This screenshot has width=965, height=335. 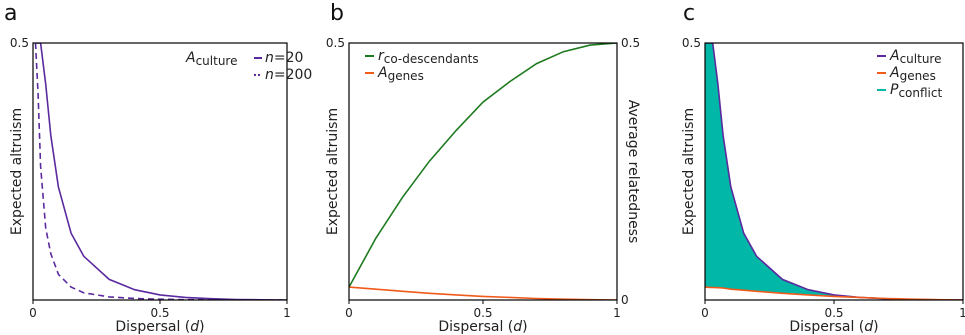 I want to click on legend-label: n=20, so click(x=284, y=58).